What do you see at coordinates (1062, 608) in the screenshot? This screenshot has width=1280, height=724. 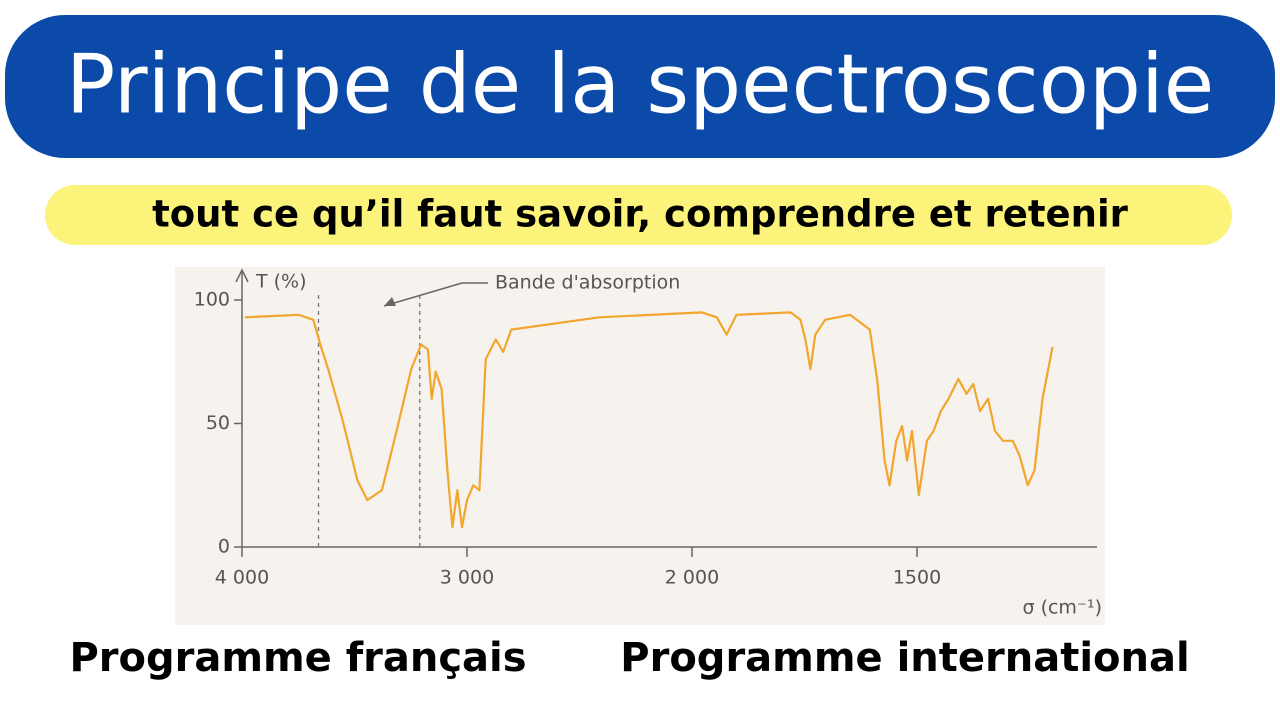 I see `x-axis-label: σ (cm⁻¹)` at bounding box center [1062, 608].